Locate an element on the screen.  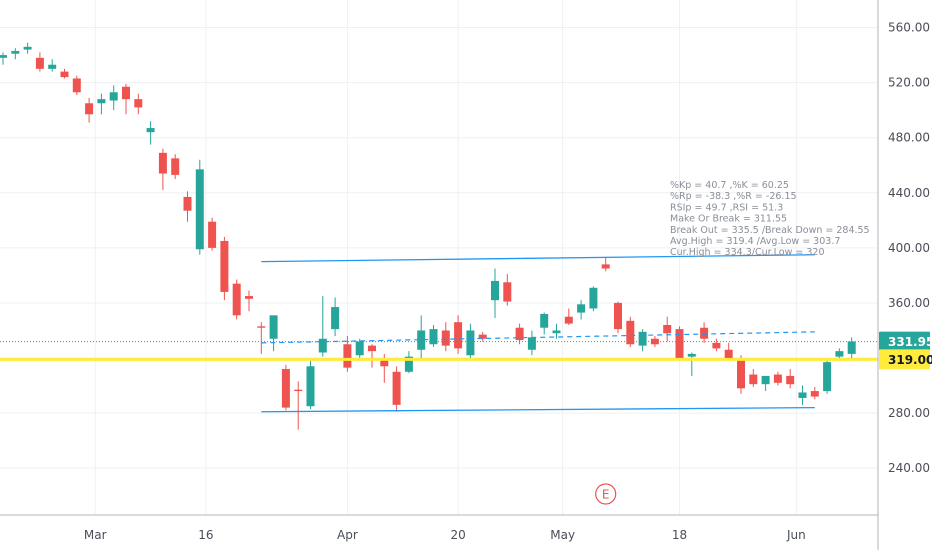
earnings-marker: E is located at coordinates (606, 494).